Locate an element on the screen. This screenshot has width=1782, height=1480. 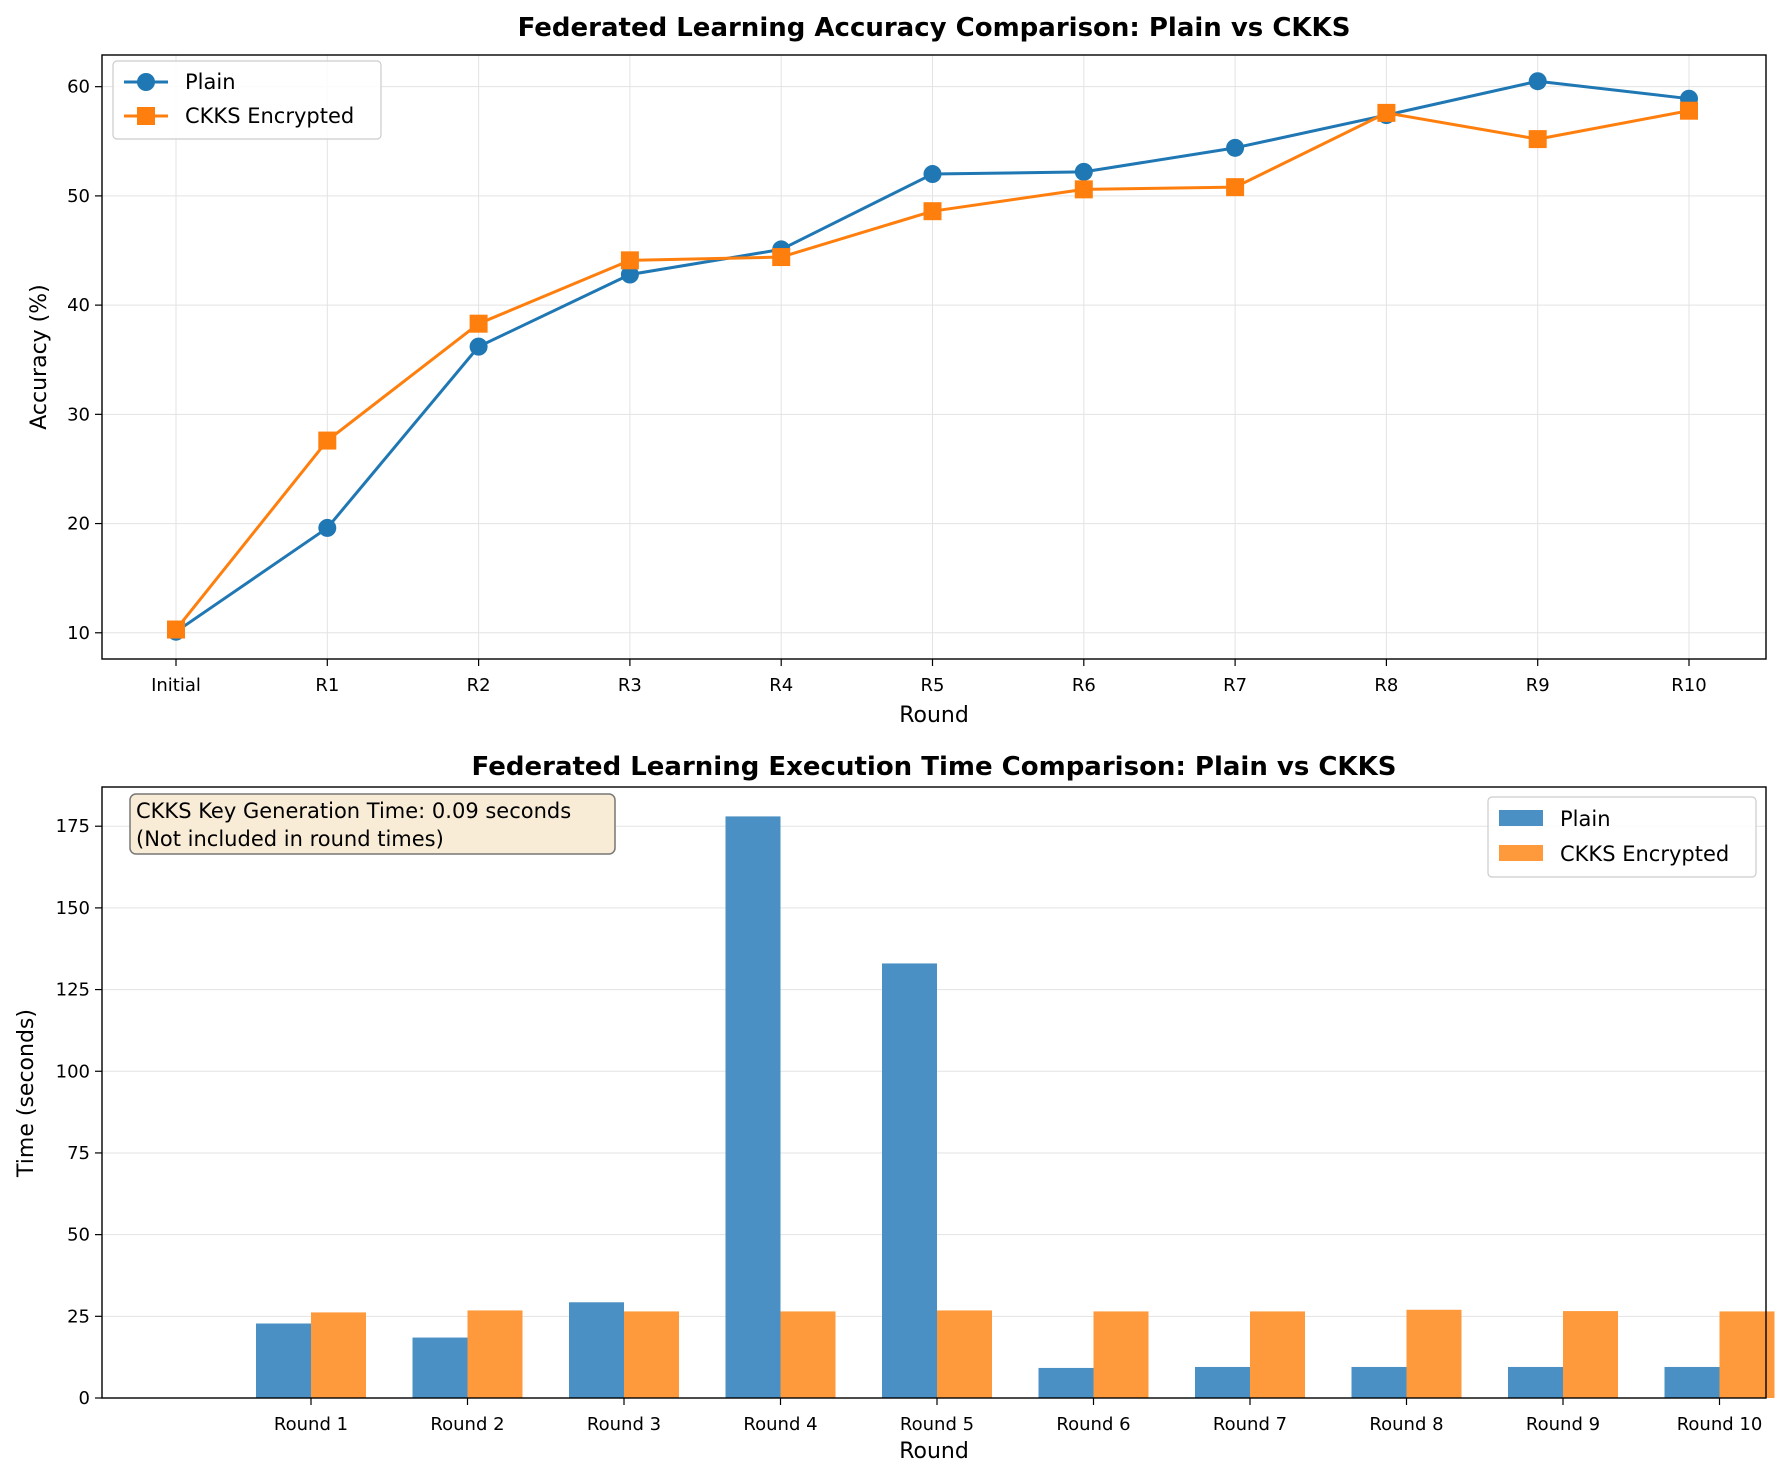
time-x-tick-label: Round 4 is located at coordinates (780, 1424).